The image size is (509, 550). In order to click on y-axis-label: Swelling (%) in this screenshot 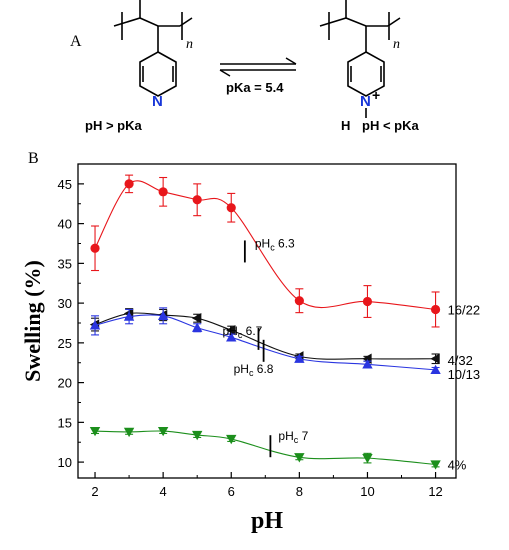, I will do `click(32, 321)`.